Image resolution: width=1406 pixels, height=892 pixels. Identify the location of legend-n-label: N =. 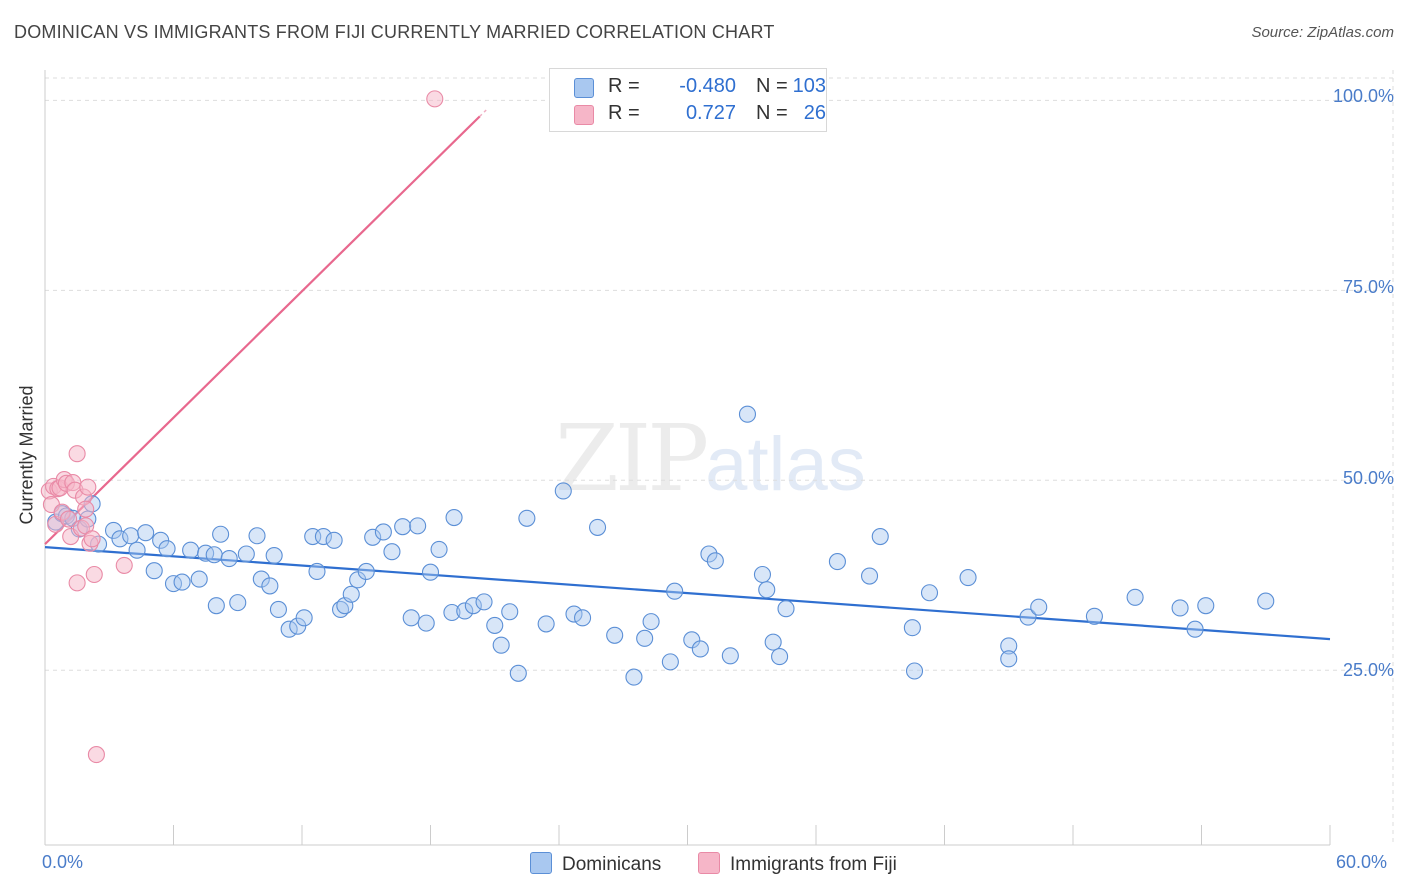
(772, 113).